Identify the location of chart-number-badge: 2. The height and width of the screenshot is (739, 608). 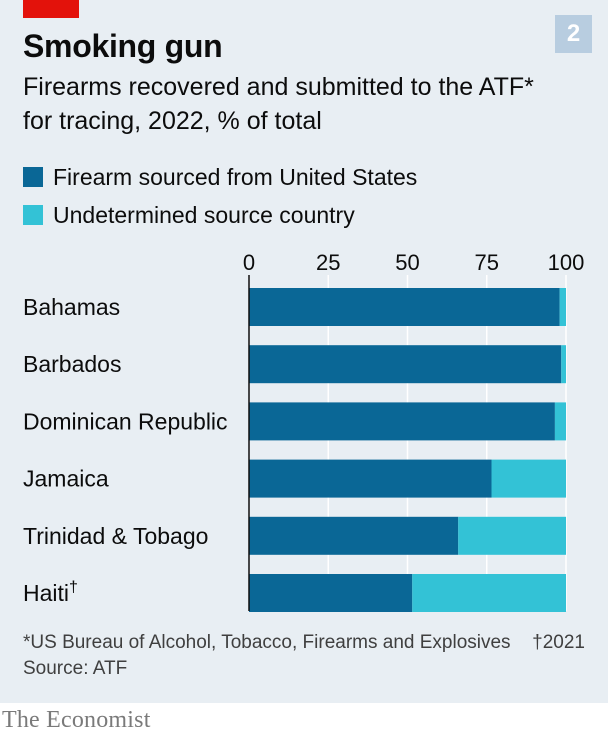
(573, 34).